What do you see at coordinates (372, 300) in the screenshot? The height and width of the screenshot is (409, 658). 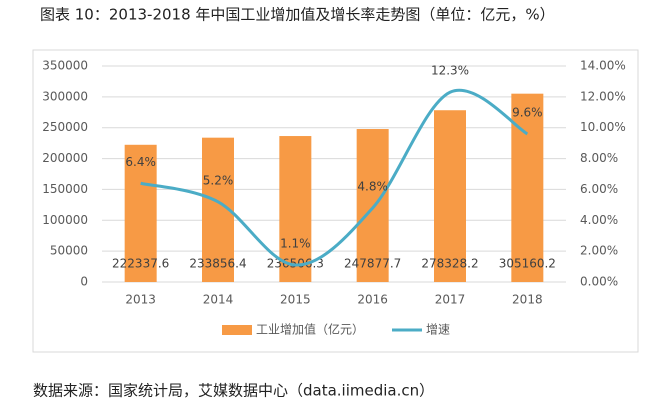 I see `x-tick-label: 2016` at bounding box center [372, 300].